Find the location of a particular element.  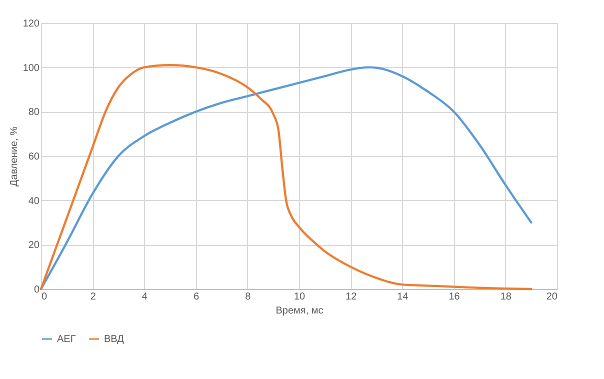

x-tick-label: 6 is located at coordinates (197, 297).